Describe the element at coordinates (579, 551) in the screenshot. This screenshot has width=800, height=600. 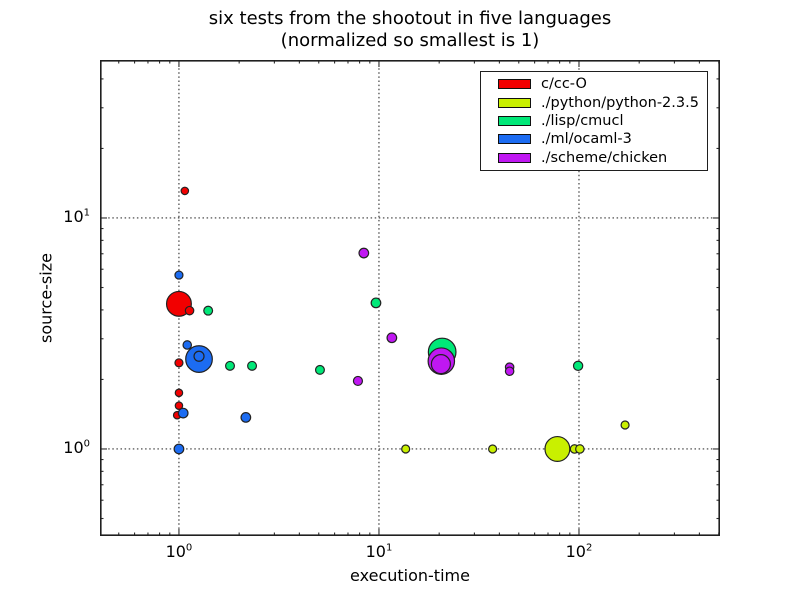
I see `x-tick-label: 102` at that location.